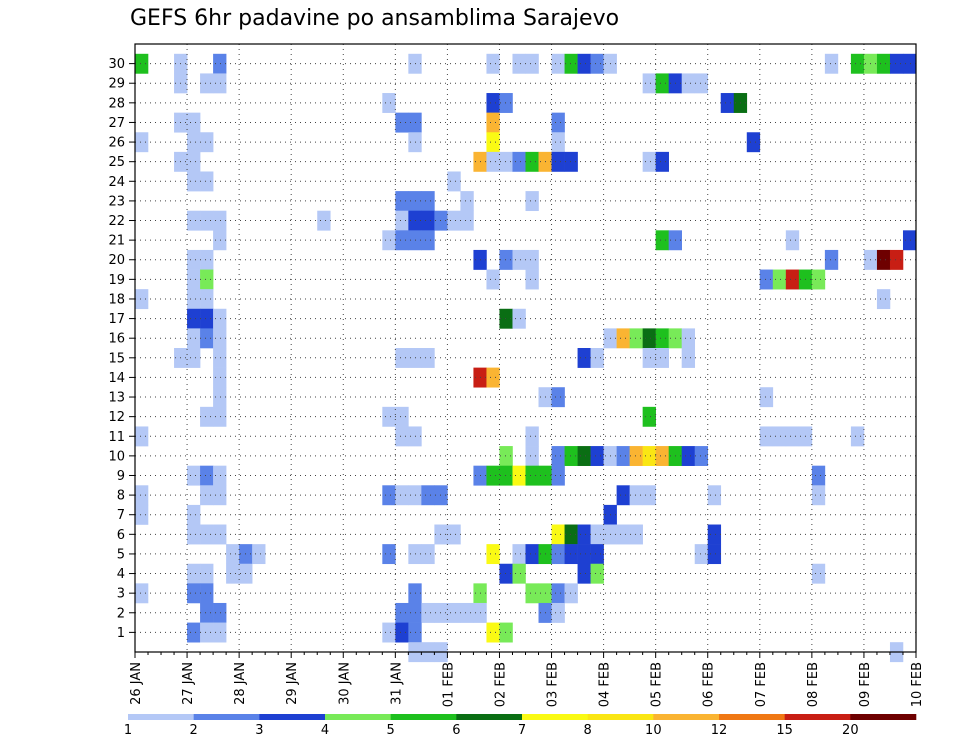 The image size is (960, 742). Describe the element at coordinates (116, 260) in the screenshot. I see `y-tick-label: 20` at that location.